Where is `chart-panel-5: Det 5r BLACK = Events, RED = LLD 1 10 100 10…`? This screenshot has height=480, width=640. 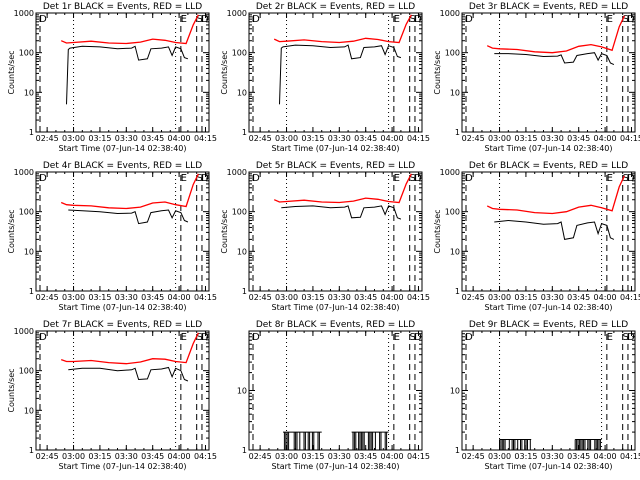
chart-panel-5: Det 5r BLACK = Events, RED = LLD 1 10 100 10… is located at coordinates (325, 236).